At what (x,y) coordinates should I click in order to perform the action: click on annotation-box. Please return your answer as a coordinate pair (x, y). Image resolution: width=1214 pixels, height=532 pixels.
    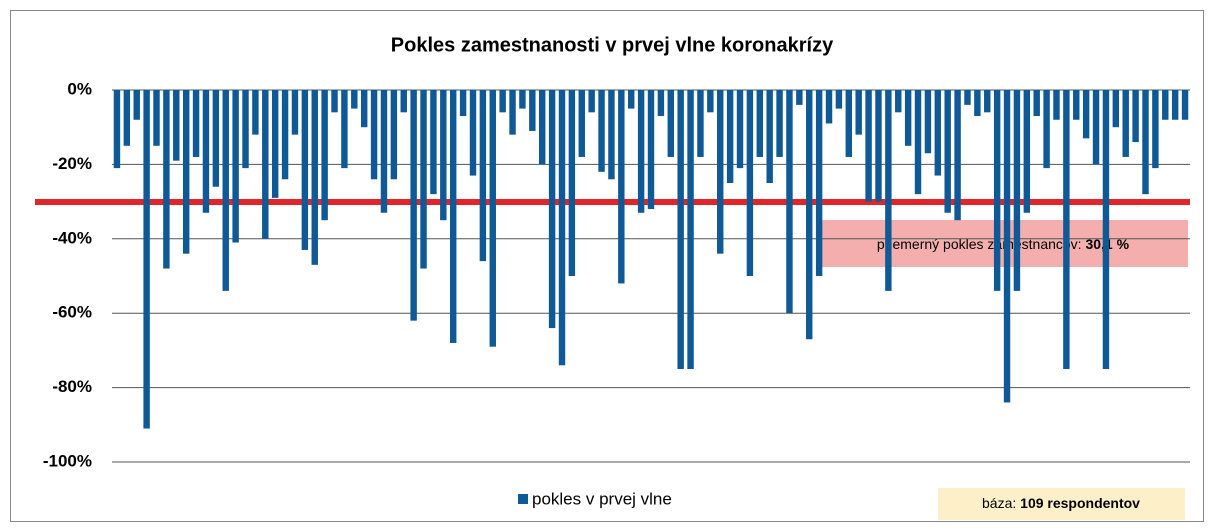
    Looking at the image, I should click on (1003, 243).